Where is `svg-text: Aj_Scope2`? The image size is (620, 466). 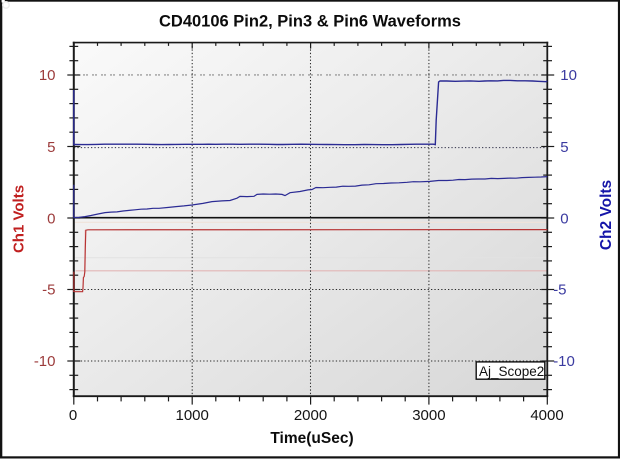
svg-text: Aj_Scope2 is located at coordinates (511, 371).